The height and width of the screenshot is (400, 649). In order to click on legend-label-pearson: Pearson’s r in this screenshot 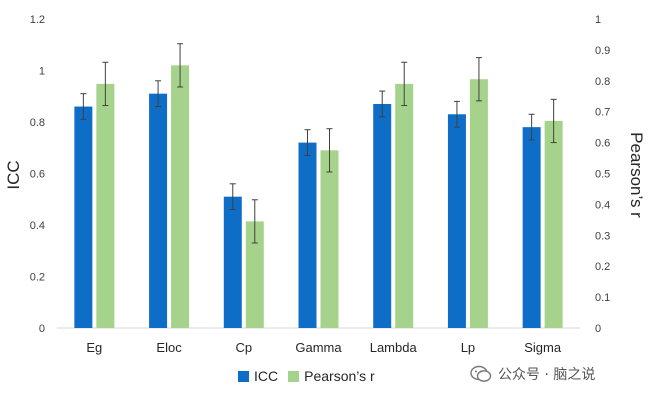, I will do `click(339, 376)`.